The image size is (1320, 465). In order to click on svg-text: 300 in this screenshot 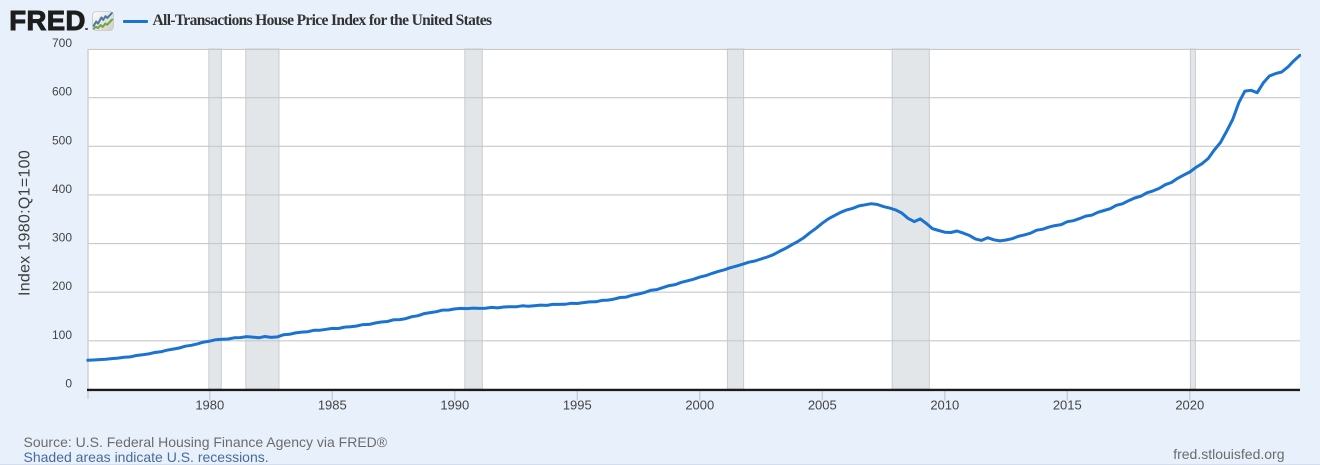, I will do `click(62, 238)`.